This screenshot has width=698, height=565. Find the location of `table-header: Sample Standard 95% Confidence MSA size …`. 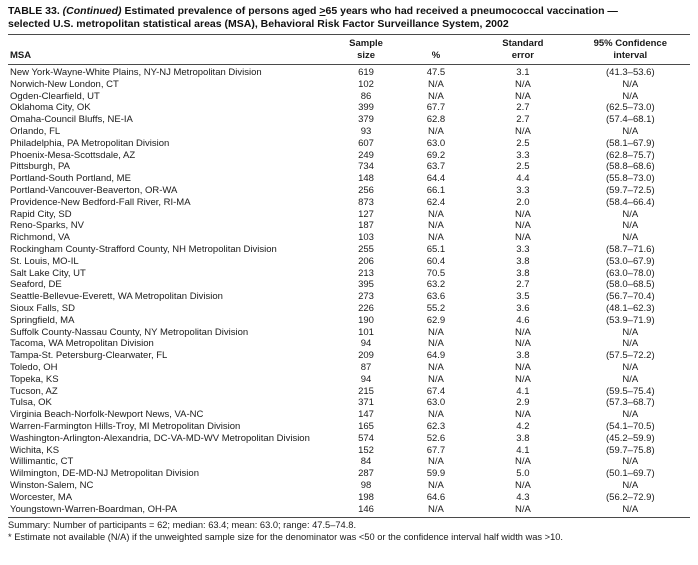

table-header: Sample Standard 95% Confidence MSA size … is located at coordinates (349, 50).